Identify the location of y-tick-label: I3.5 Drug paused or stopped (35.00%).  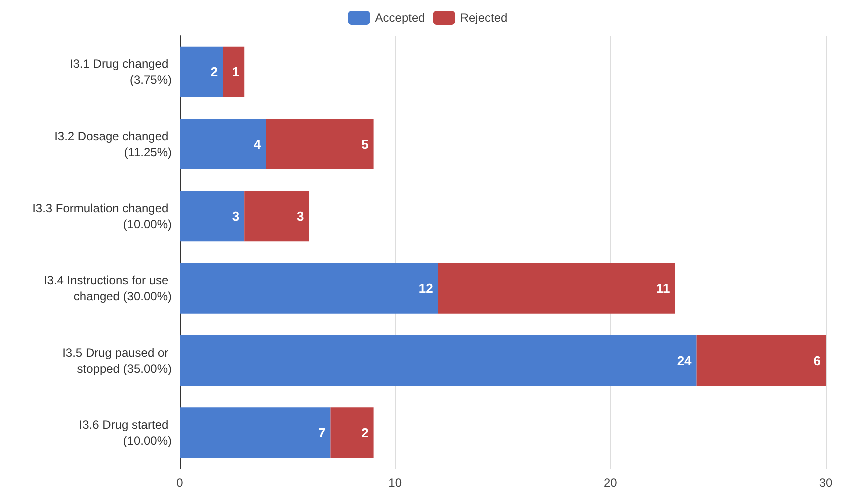
(117, 361).